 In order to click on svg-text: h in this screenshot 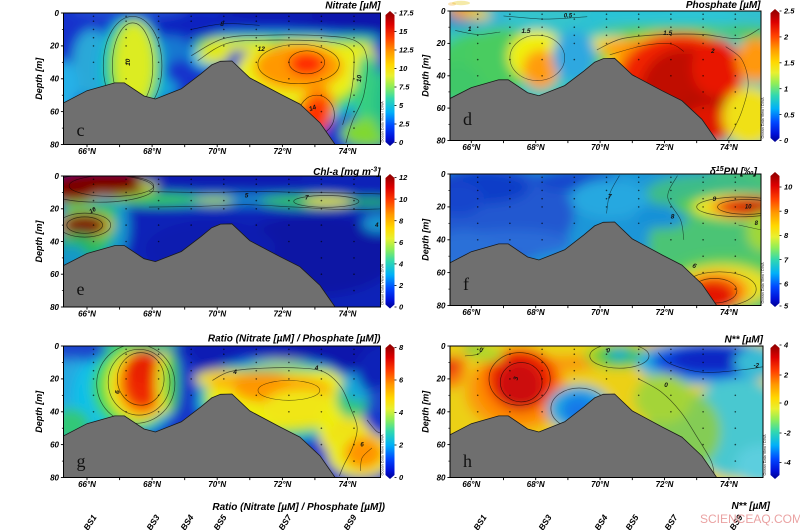, I will do `click(467, 461)`.